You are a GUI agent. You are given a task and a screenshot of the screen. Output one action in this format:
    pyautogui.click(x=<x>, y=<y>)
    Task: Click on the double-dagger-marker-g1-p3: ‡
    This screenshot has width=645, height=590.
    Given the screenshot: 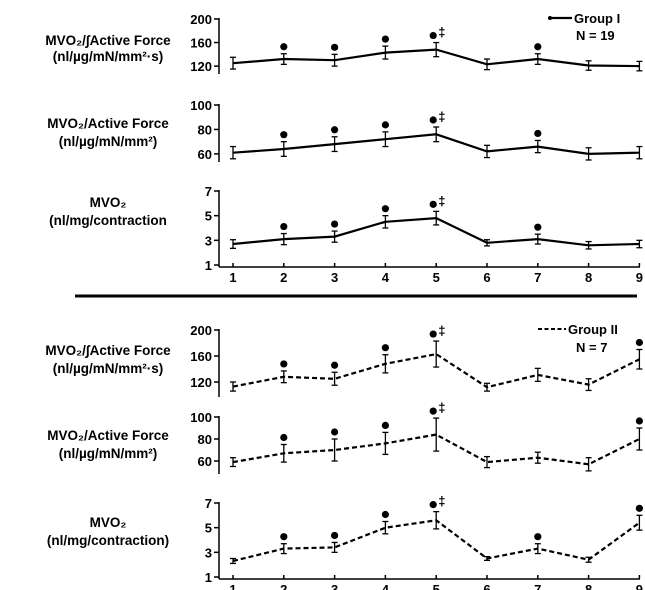 What is the action you would take?
    pyautogui.click(x=441, y=200)
    